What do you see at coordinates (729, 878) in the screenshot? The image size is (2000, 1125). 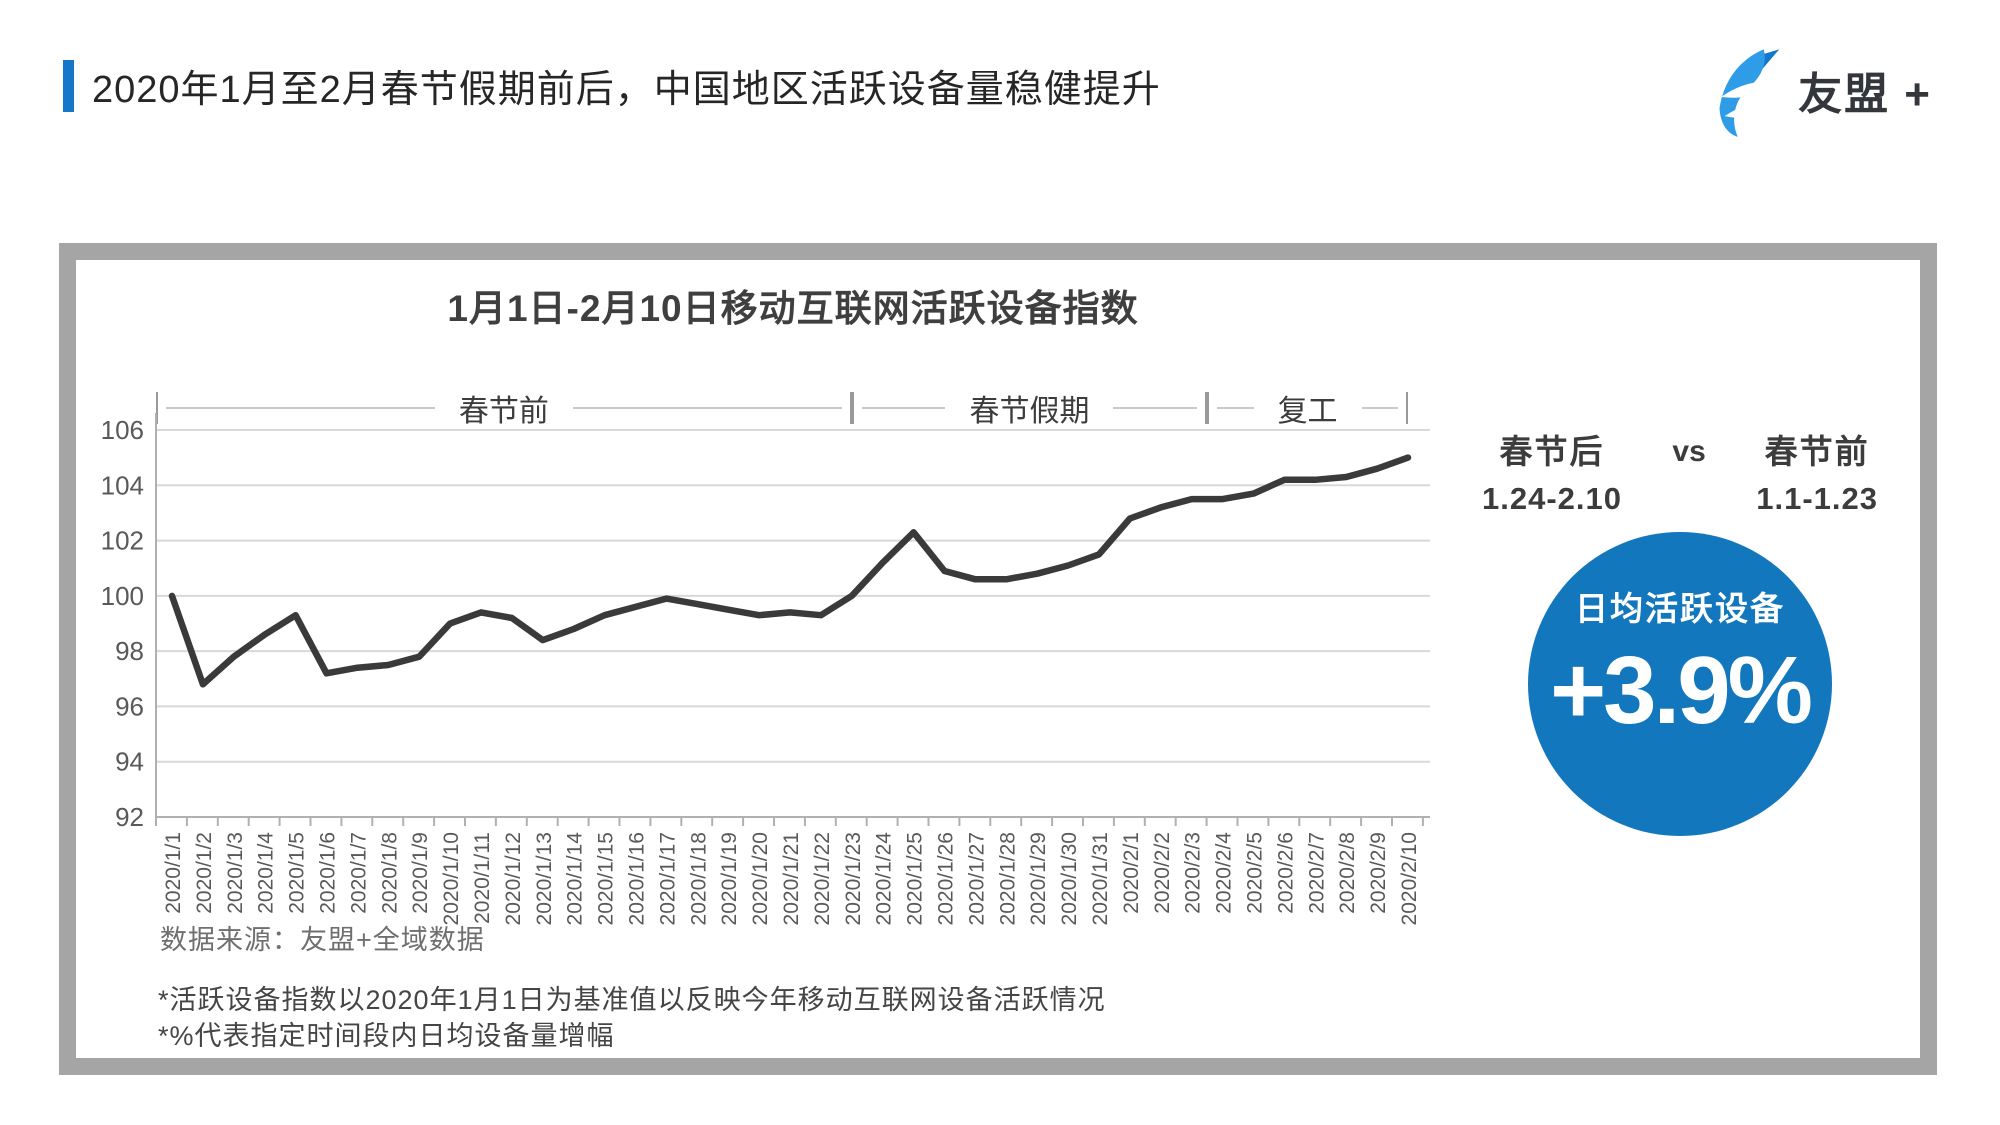 I see `x-tick-label: 2020/1/19` at bounding box center [729, 878].